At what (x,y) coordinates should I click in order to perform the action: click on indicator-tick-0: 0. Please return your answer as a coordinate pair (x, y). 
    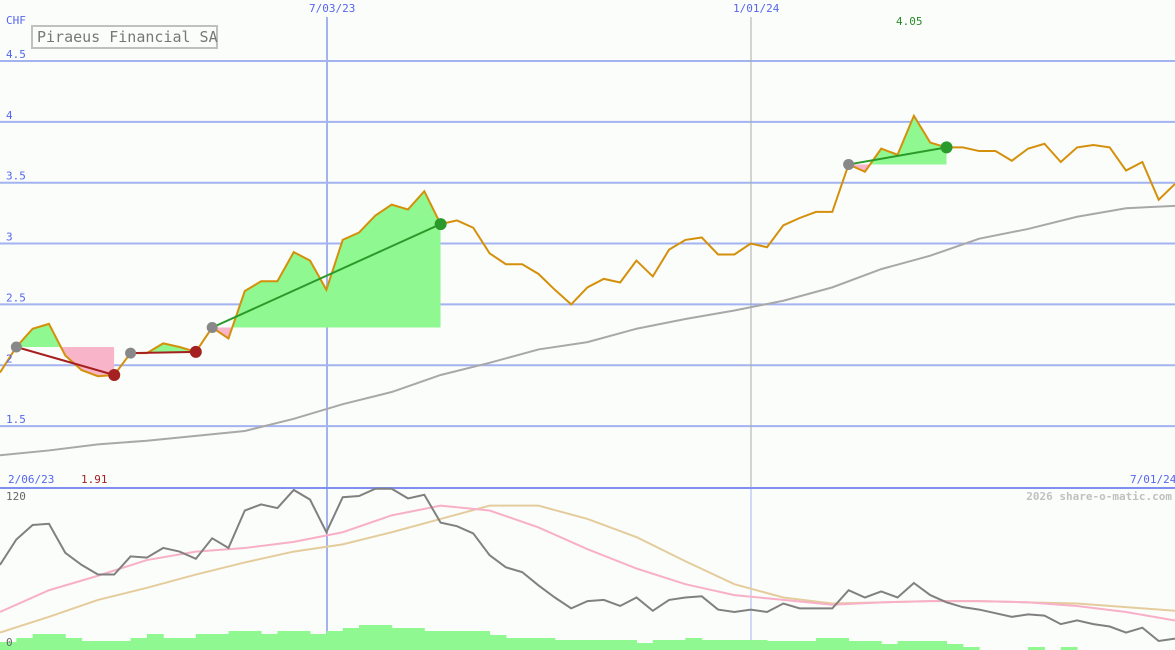
    Looking at the image, I should click on (9, 642).